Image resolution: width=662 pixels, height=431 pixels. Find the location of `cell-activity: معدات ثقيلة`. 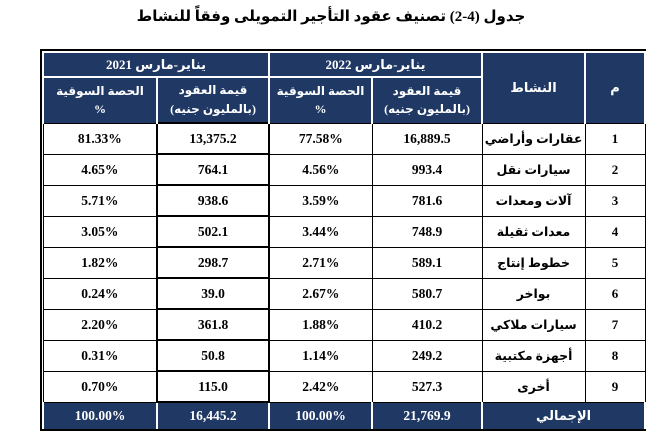

cell-activity: معدات ثقيلة is located at coordinates (533, 231).